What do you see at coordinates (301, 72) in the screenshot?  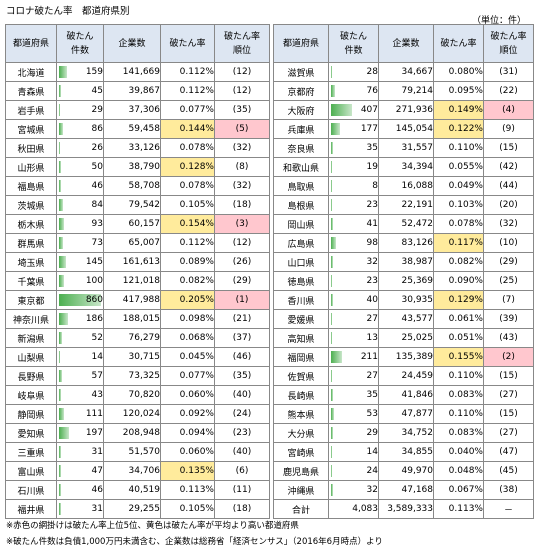 I see `pref-cell: 滋賀県` at bounding box center [301, 72].